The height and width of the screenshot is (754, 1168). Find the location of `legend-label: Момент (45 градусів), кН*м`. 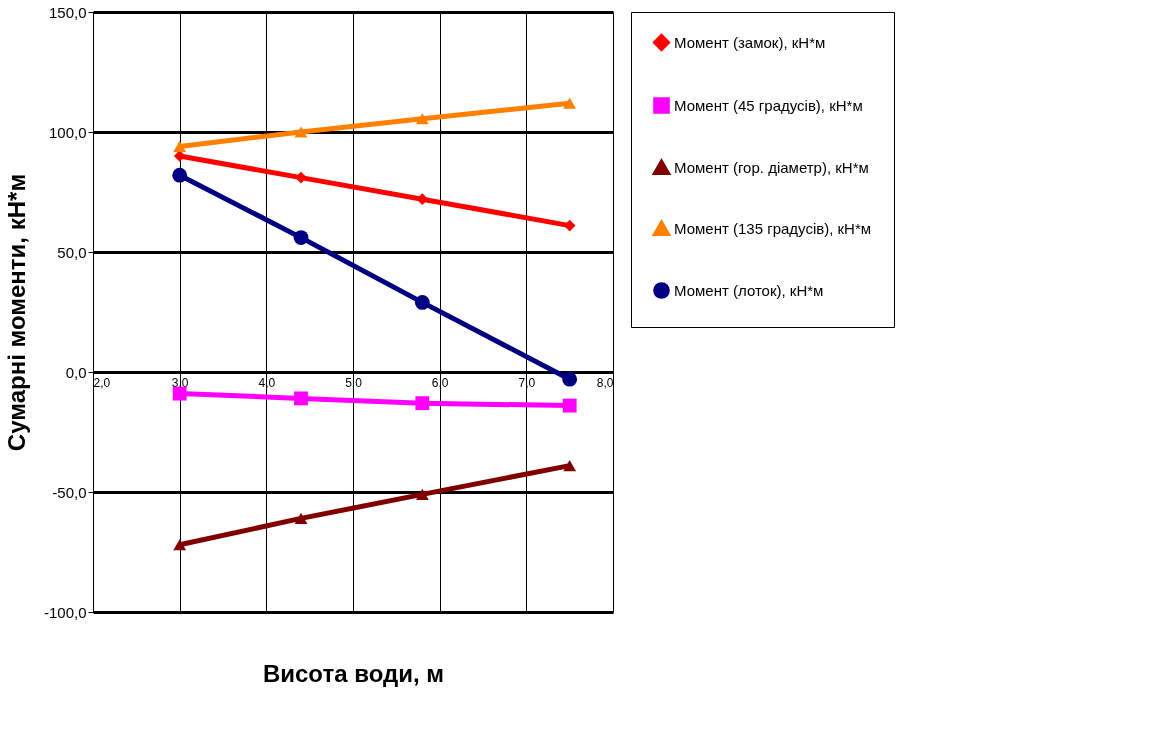

legend-label: Момент (45 градусів), кН*м is located at coordinates (768, 105).